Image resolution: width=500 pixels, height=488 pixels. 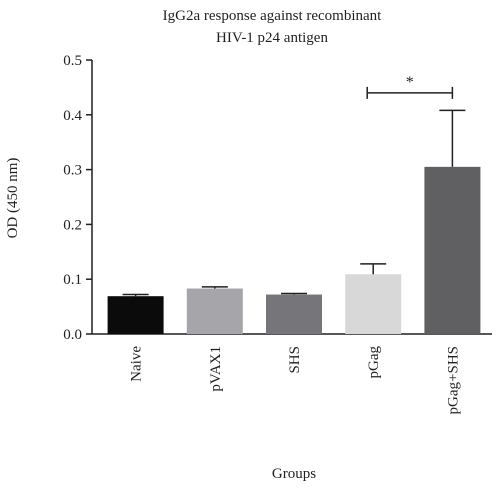 I want to click on chart-title-line-1: IgG2a response against recombinant, so click(x=273, y=16).